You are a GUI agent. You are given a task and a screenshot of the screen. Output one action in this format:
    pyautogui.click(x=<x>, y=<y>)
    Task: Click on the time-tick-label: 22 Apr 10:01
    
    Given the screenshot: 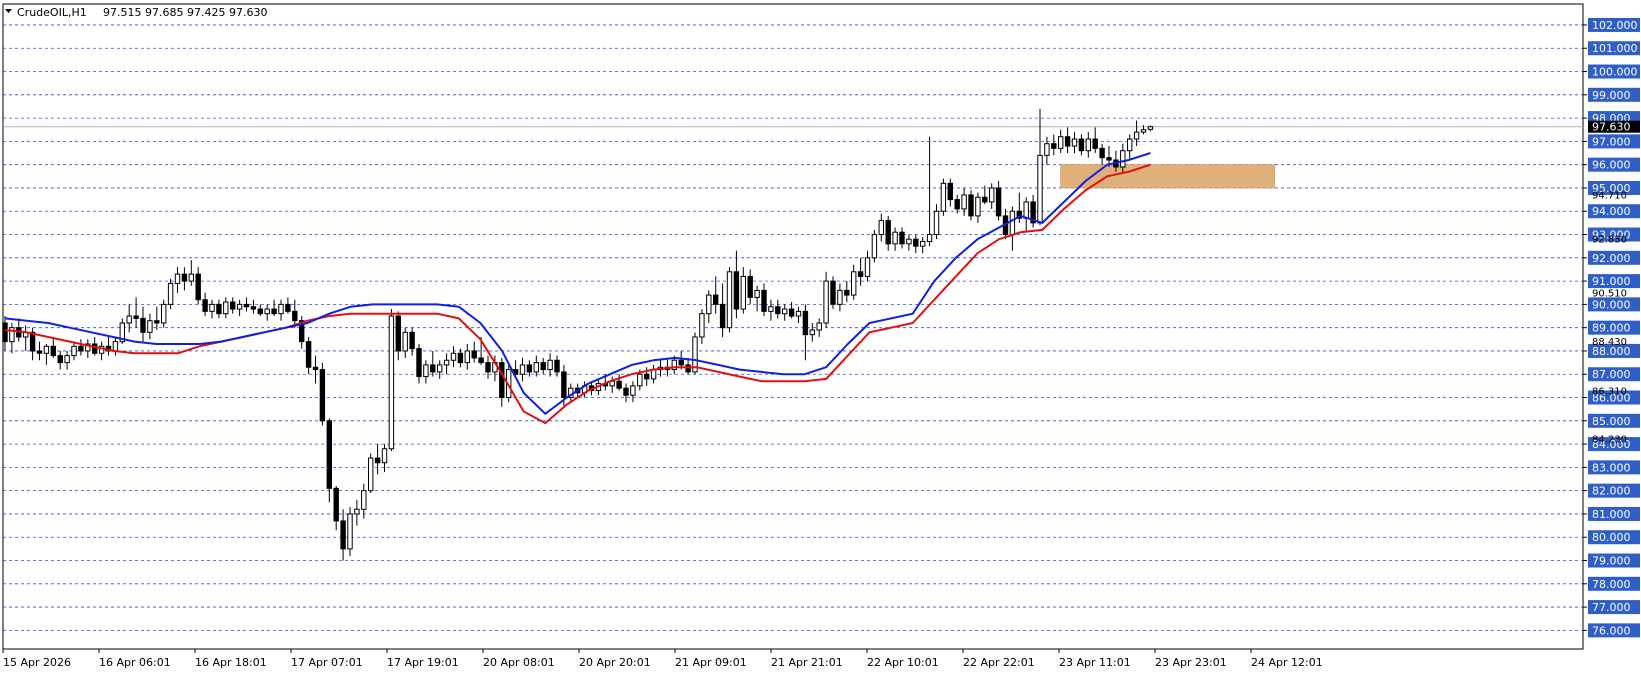 What is the action you would take?
    pyautogui.click(x=903, y=662)
    